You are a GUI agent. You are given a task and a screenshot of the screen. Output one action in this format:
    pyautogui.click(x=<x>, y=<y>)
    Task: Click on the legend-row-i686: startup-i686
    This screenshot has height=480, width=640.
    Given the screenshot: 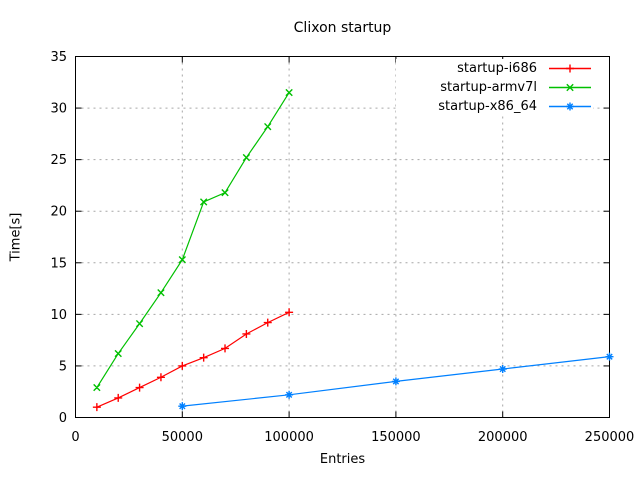 What is the action you would take?
    pyautogui.click(x=494, y=68)
    